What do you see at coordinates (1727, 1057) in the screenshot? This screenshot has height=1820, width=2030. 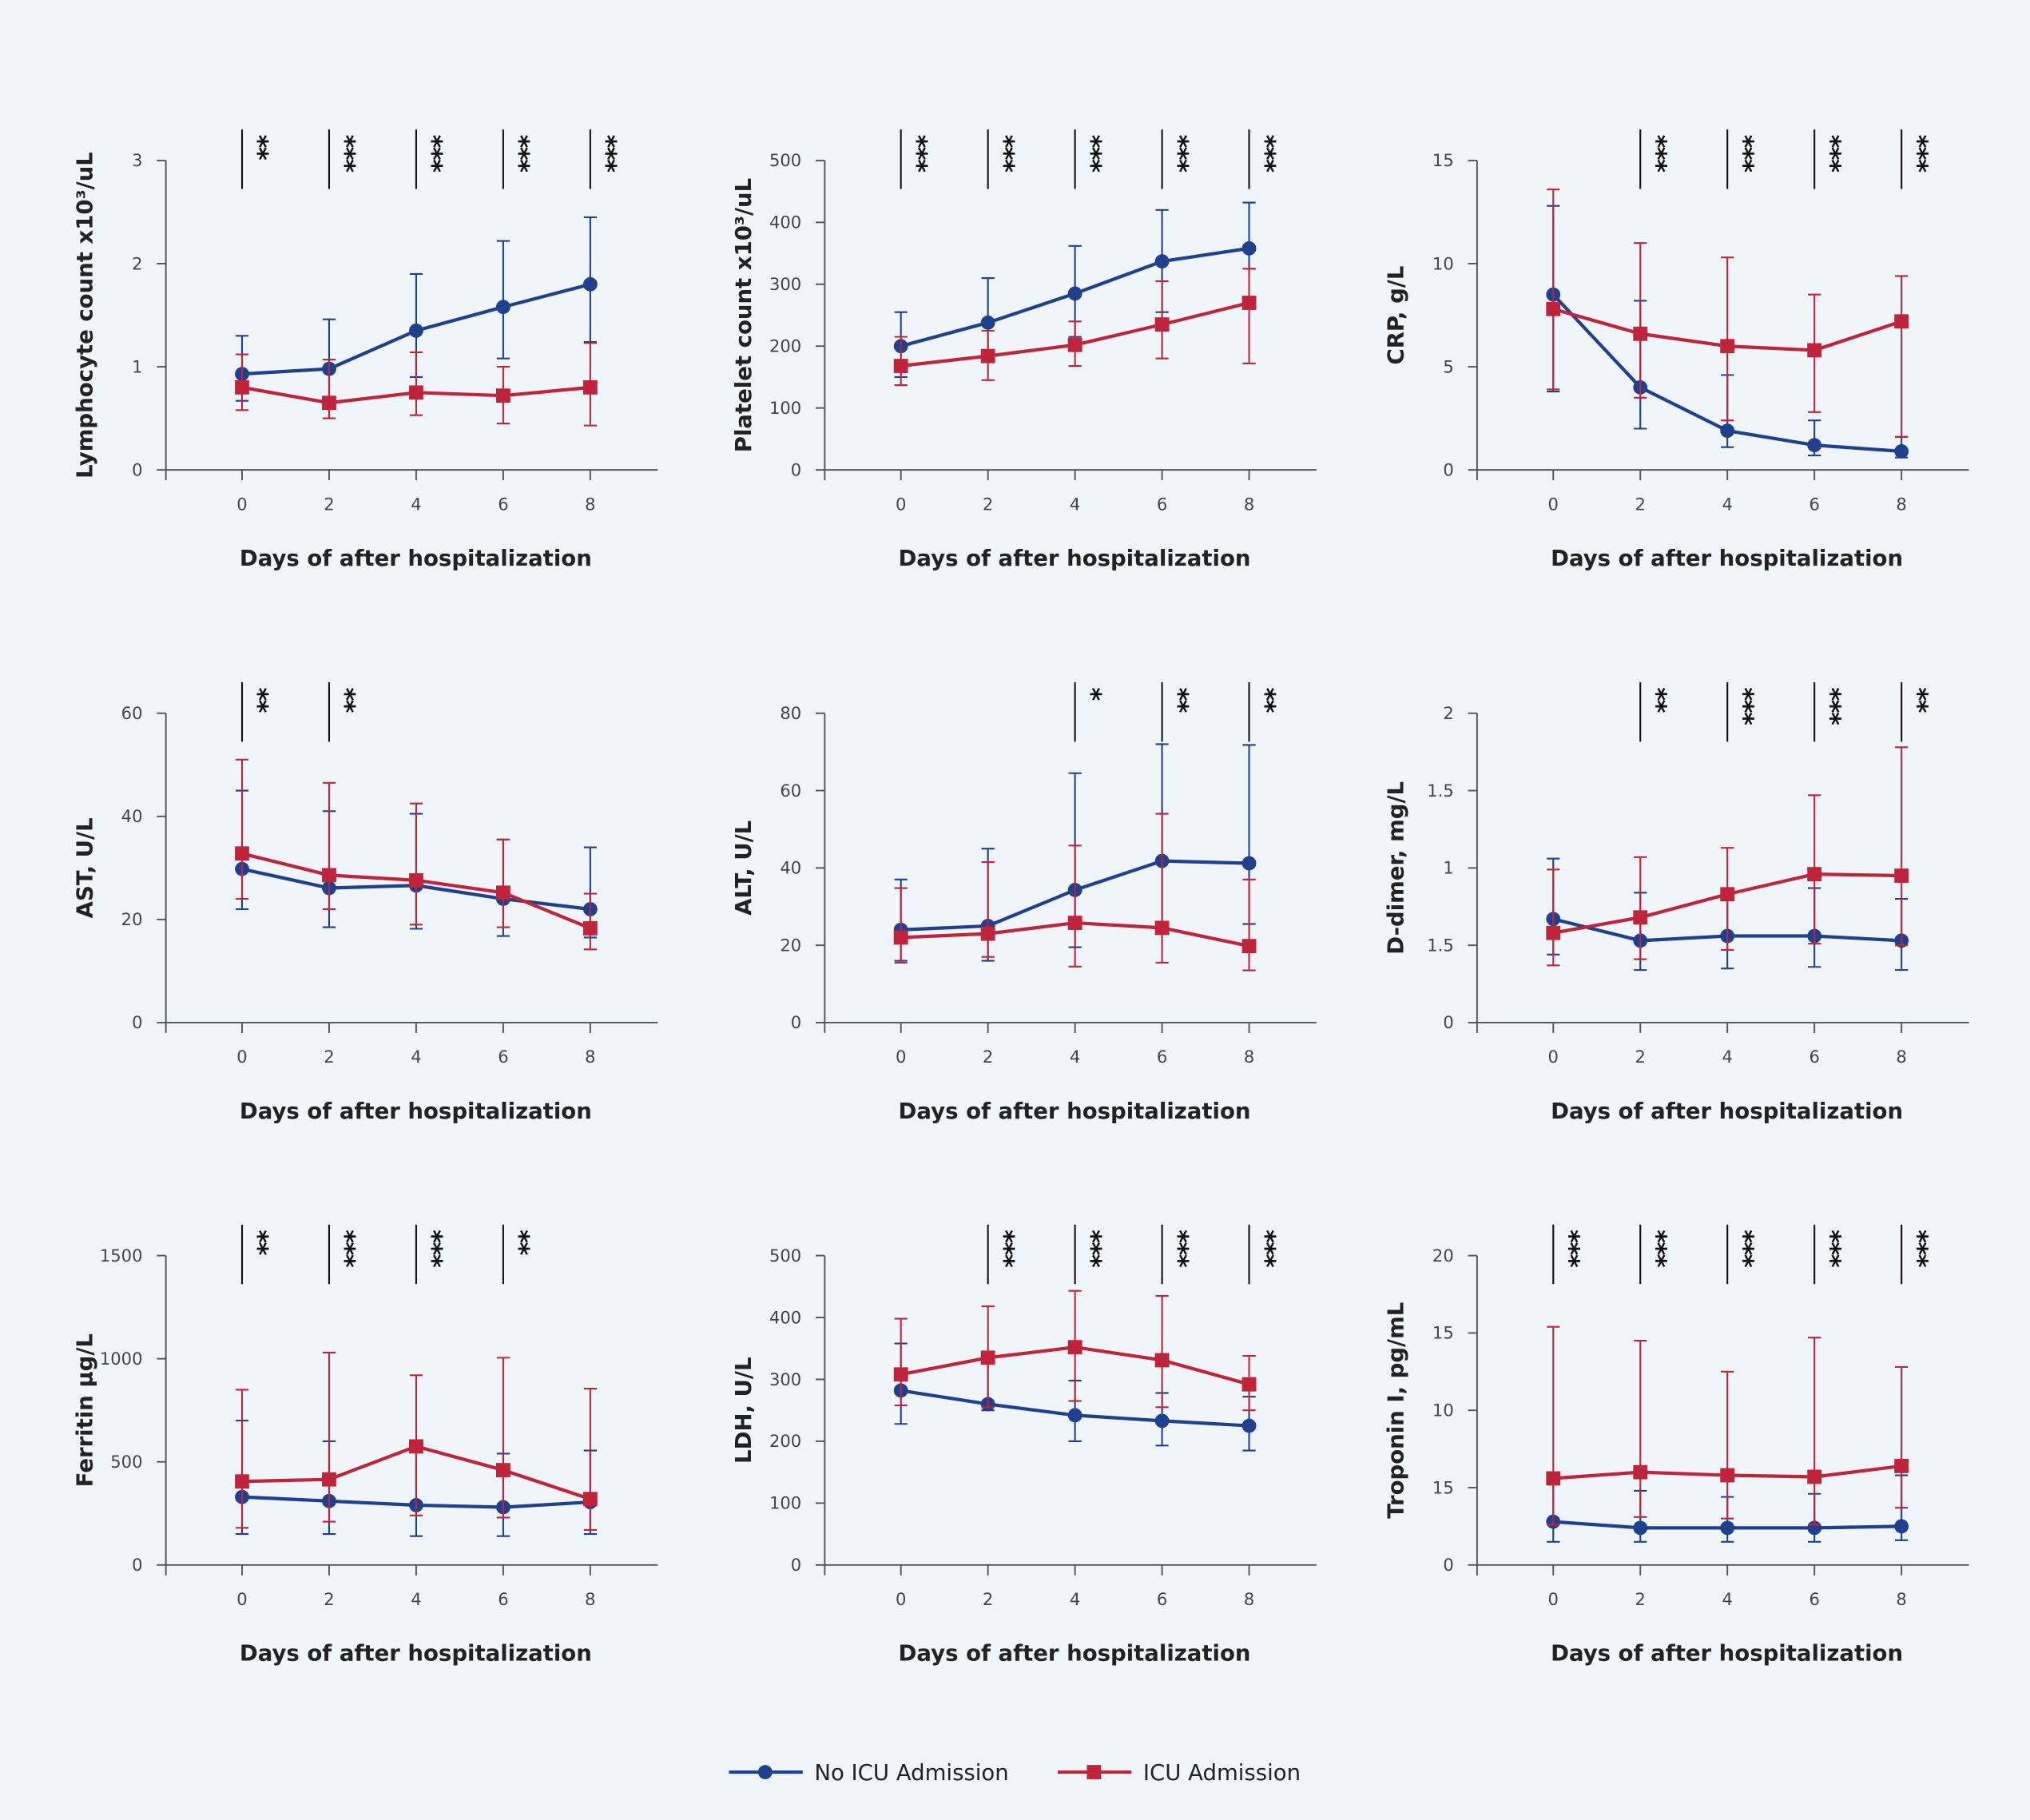 I see `x-tick-label: 4` at bounding box center [1727, 1057].